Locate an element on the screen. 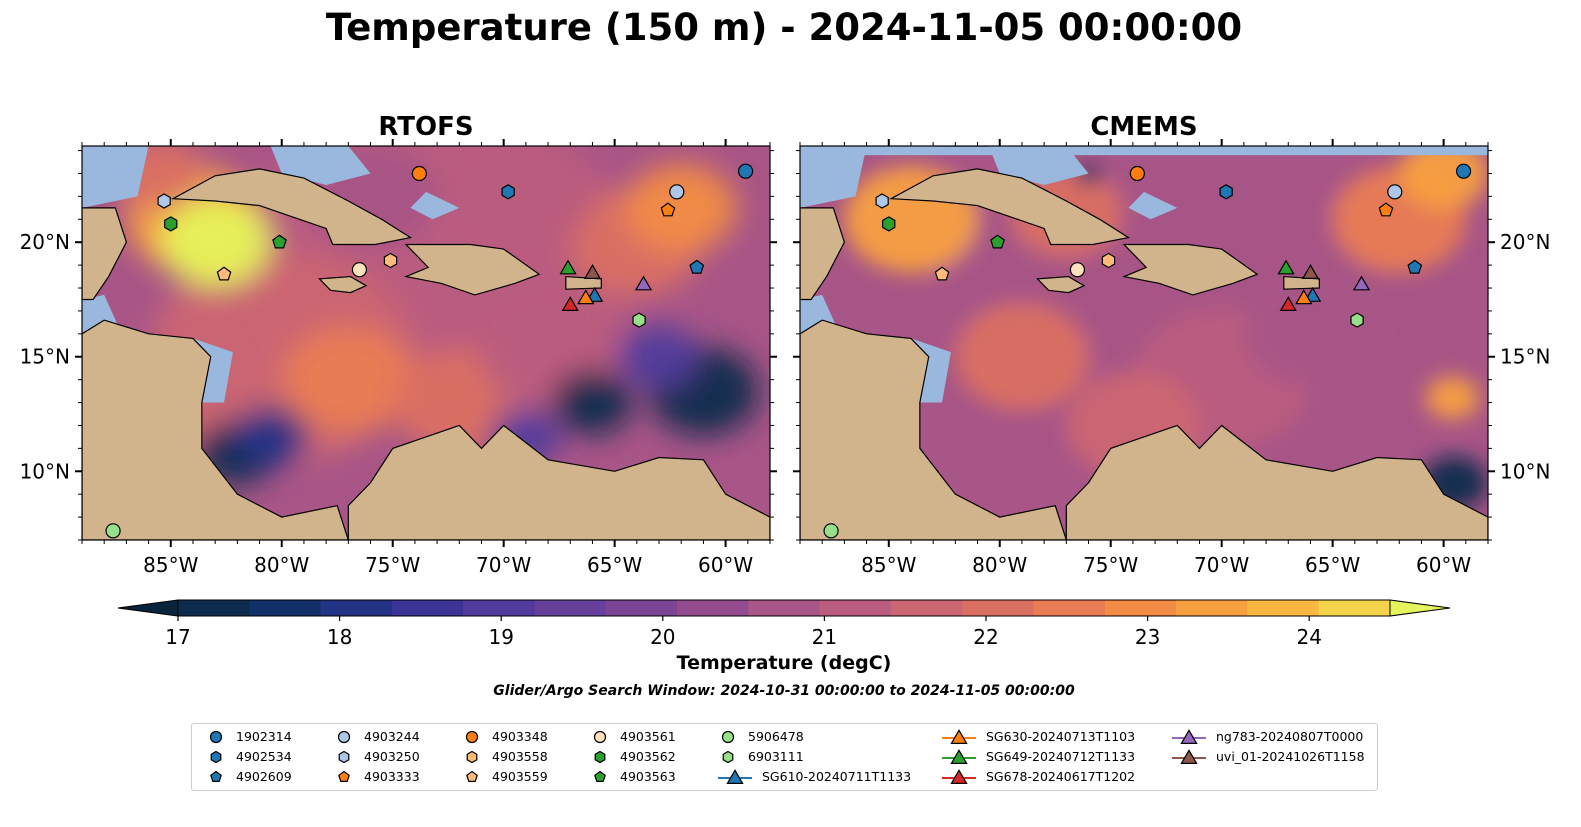  colorbar-tick-label: 22 is located at coordinates (985, 637).